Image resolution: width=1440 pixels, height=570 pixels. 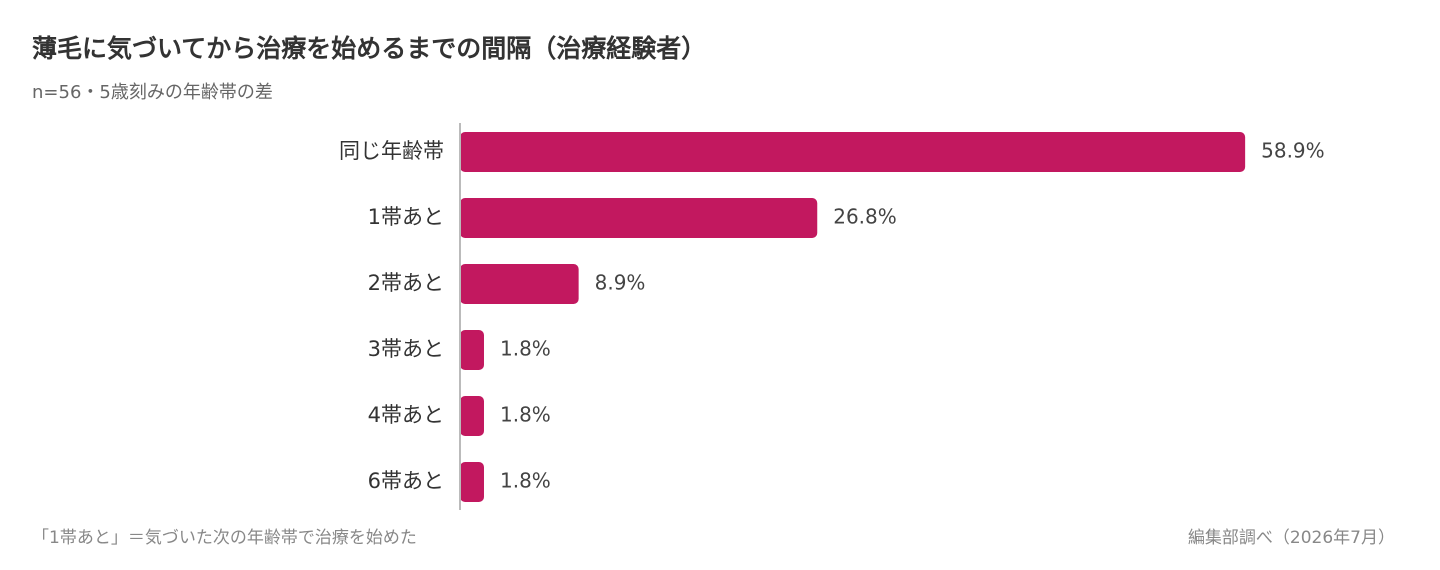 What do you see at coordinates (1291, 538) in the screenshot?
I see `source: 編集部調べ（2026年7月）` at bounding box center [1291, 538].